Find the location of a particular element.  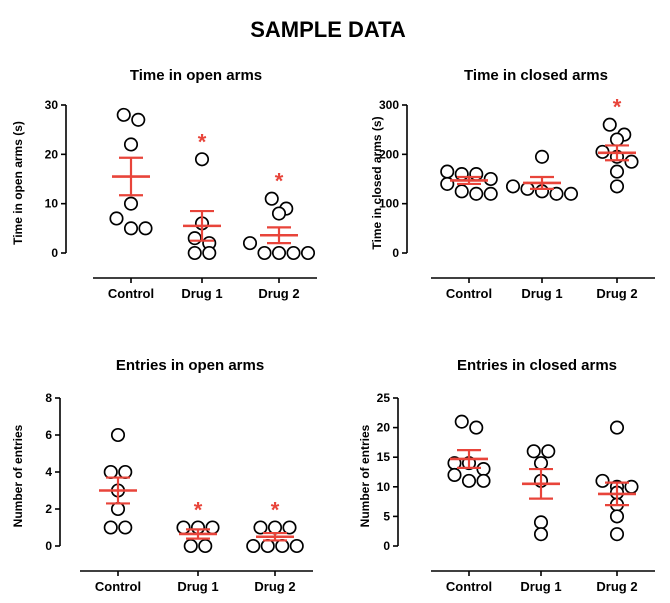

panel-title: Entries in open arms is located at coordinates (190, 365).